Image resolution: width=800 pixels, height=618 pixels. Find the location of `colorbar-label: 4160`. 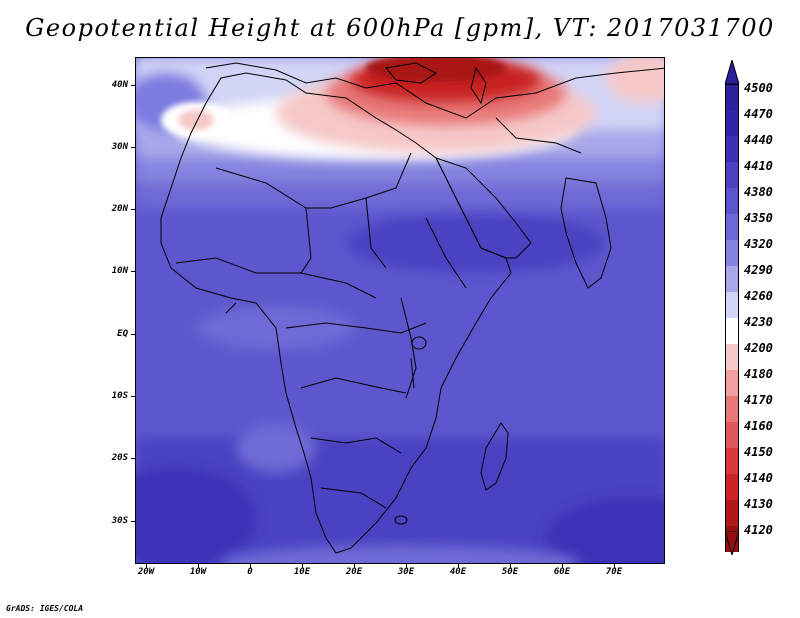

colorbar-label: 4160 is located at coordinates (758, 426).